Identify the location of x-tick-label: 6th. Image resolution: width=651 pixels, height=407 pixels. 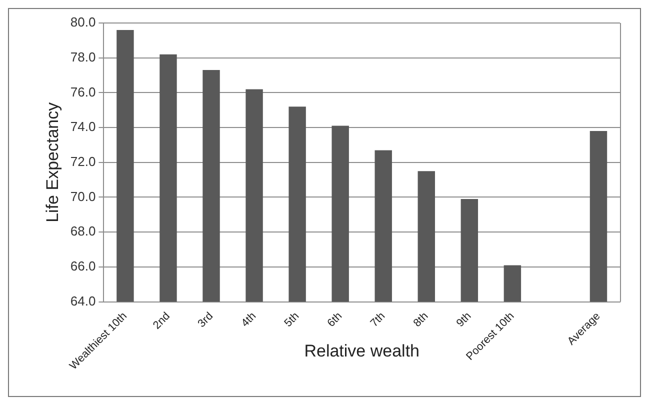
(335, 320).